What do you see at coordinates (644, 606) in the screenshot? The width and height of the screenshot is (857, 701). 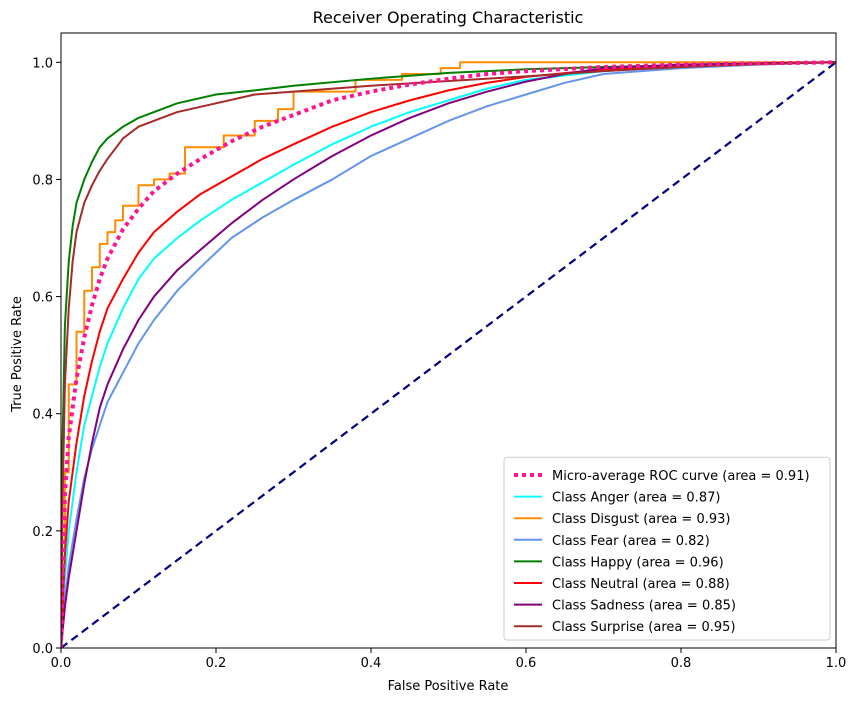 I see `legend-label-6: Class Sadness (area = 0.85)` at bounding box center [644, 606].